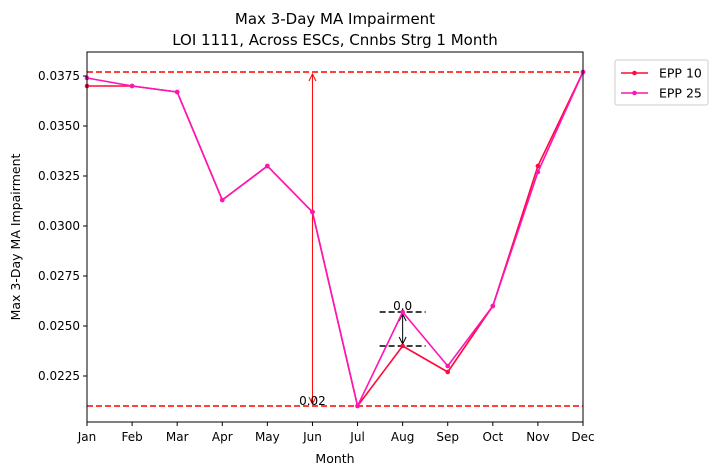  Describe the element at coordinates (492, 437) in the screenshot. I see `x-tick-label: Oct` at that location.